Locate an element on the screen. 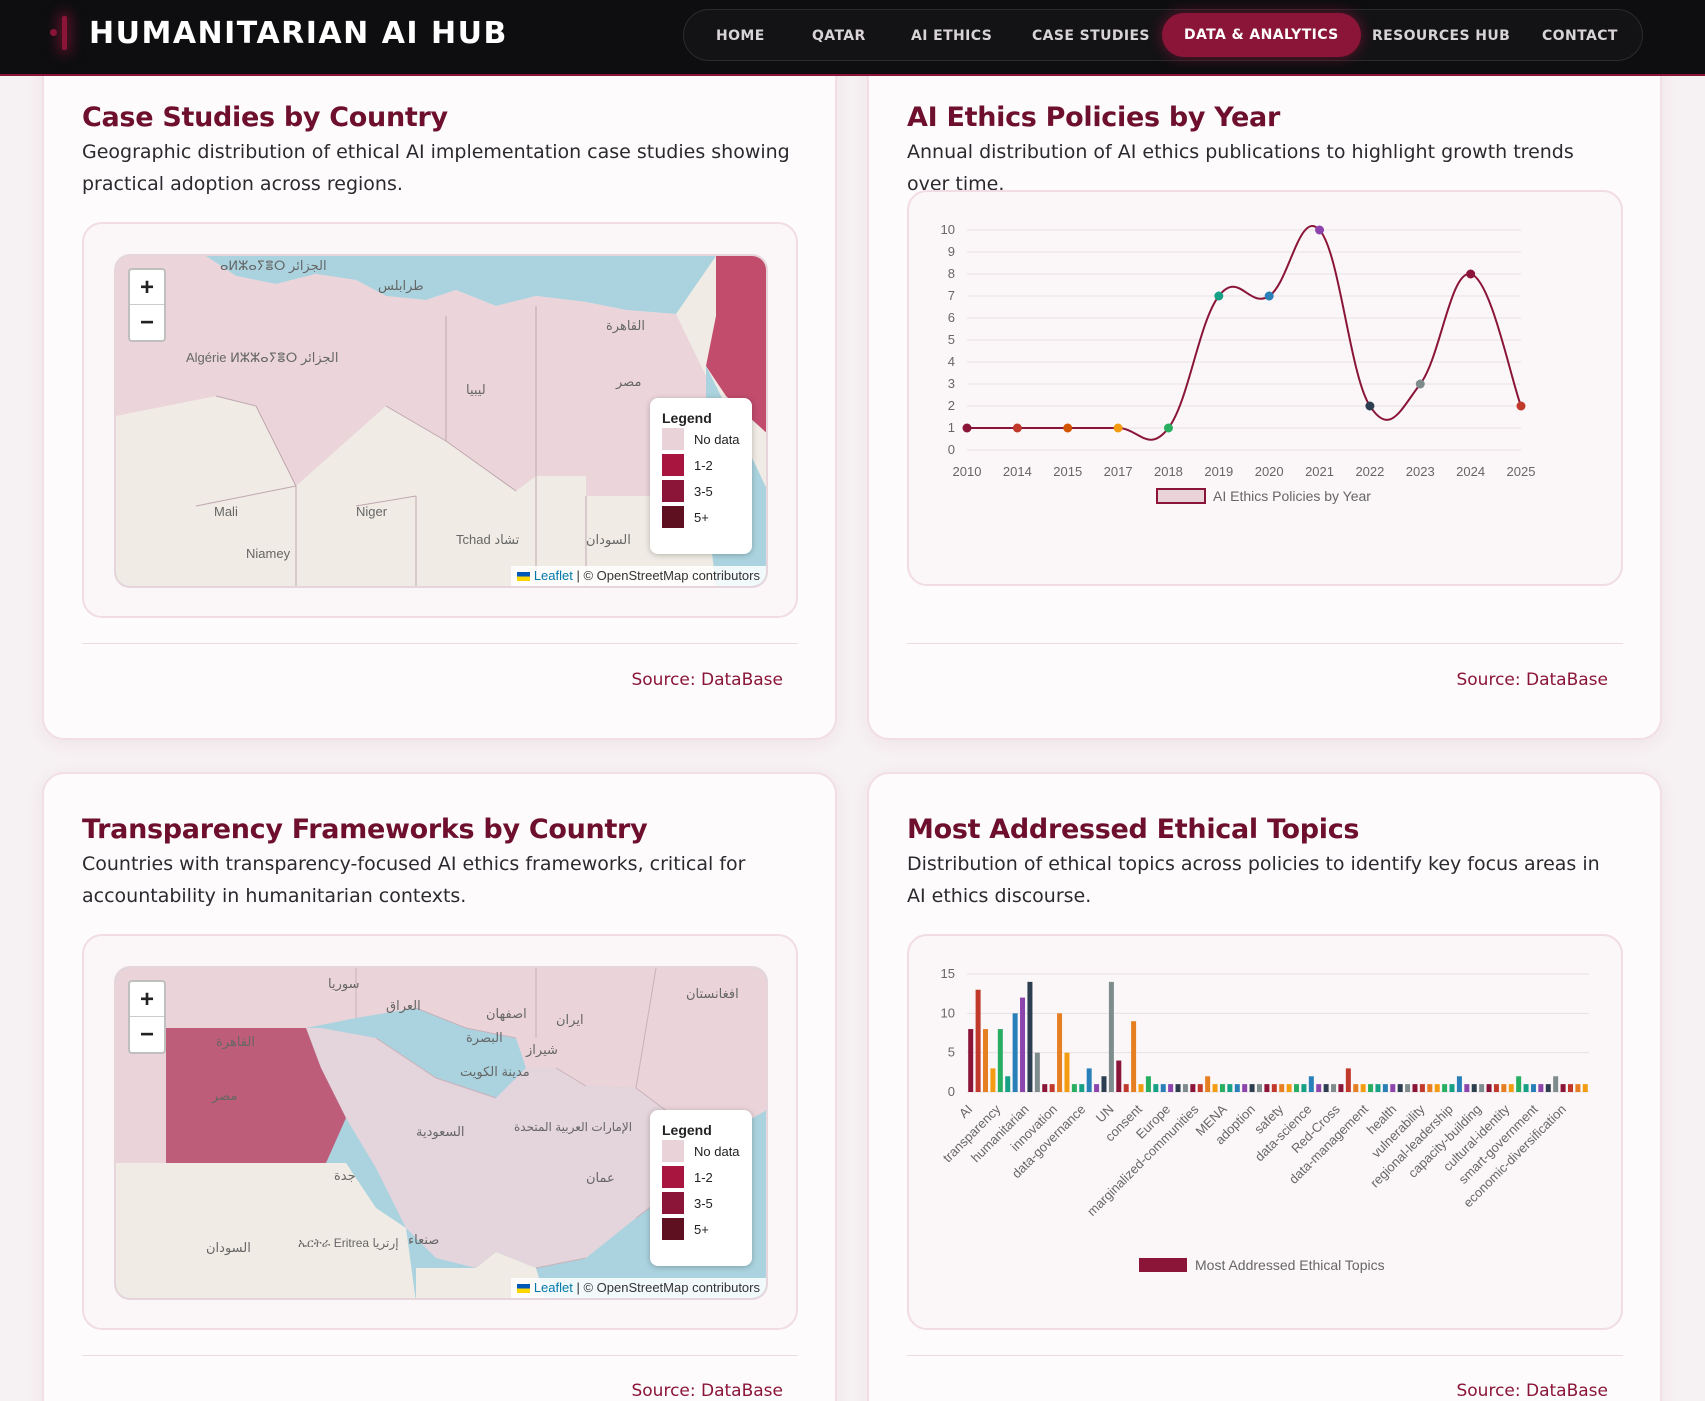 The height and width of the screenshot is (1401, 1705). nav-qatar: QATAR is located at coordinates (839, 36).